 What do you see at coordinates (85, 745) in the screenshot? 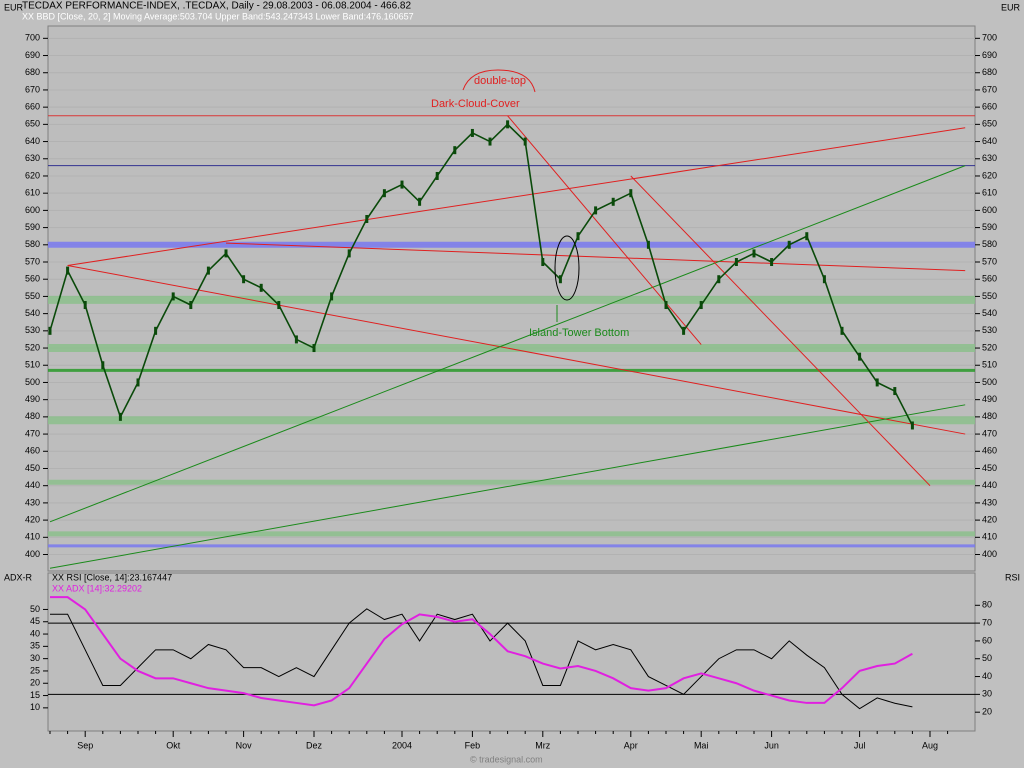
I see `x-tick-label: Sep` at bounding box center [85, 745].